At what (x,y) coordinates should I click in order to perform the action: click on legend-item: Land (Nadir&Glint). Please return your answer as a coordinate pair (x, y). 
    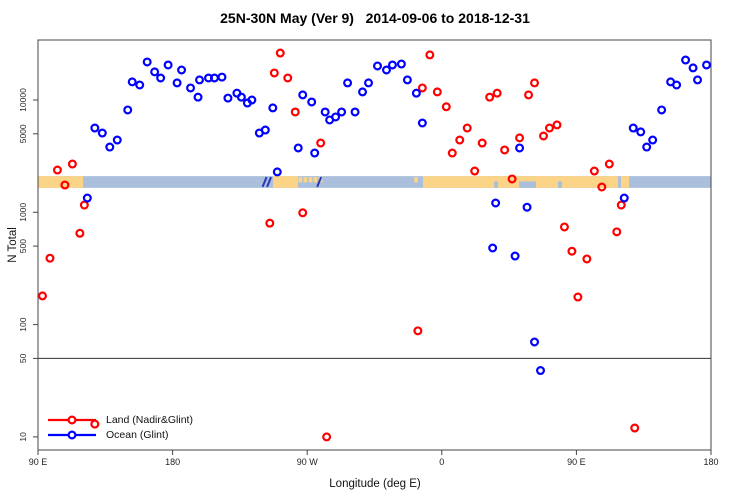
    Looking at the image, I should click on (119, 419).